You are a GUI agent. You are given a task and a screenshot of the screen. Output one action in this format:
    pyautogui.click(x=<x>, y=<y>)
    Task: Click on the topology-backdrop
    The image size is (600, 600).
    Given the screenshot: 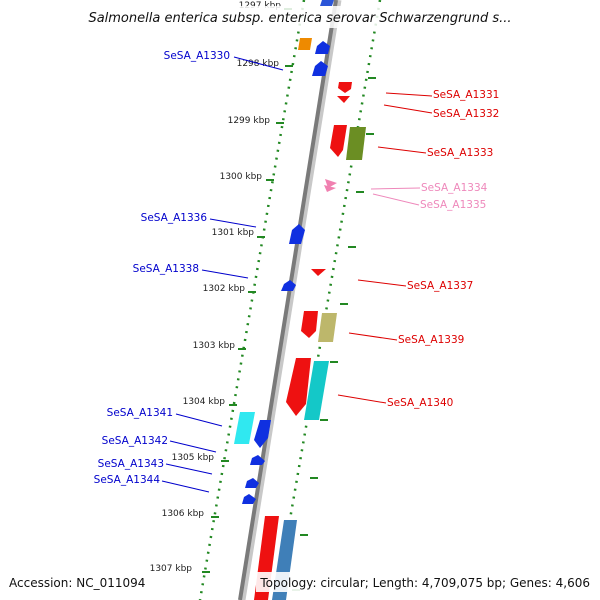 What is the action you would take?
    pyautogui.click(x=426, y=582)
    